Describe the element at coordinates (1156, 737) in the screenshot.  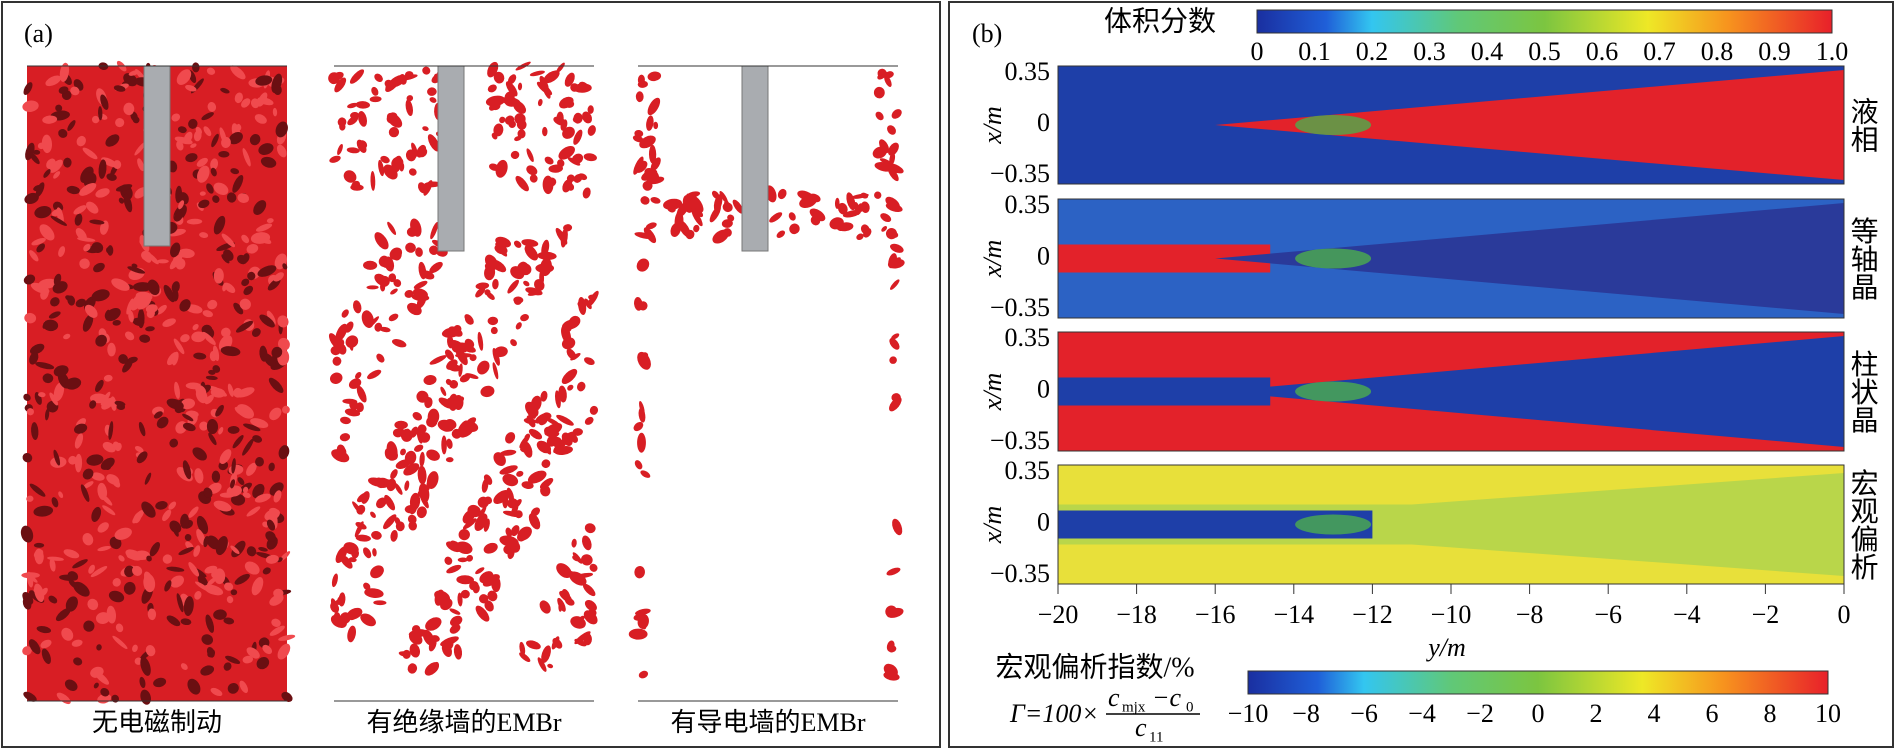
I see `formula-text: 11` at that location.